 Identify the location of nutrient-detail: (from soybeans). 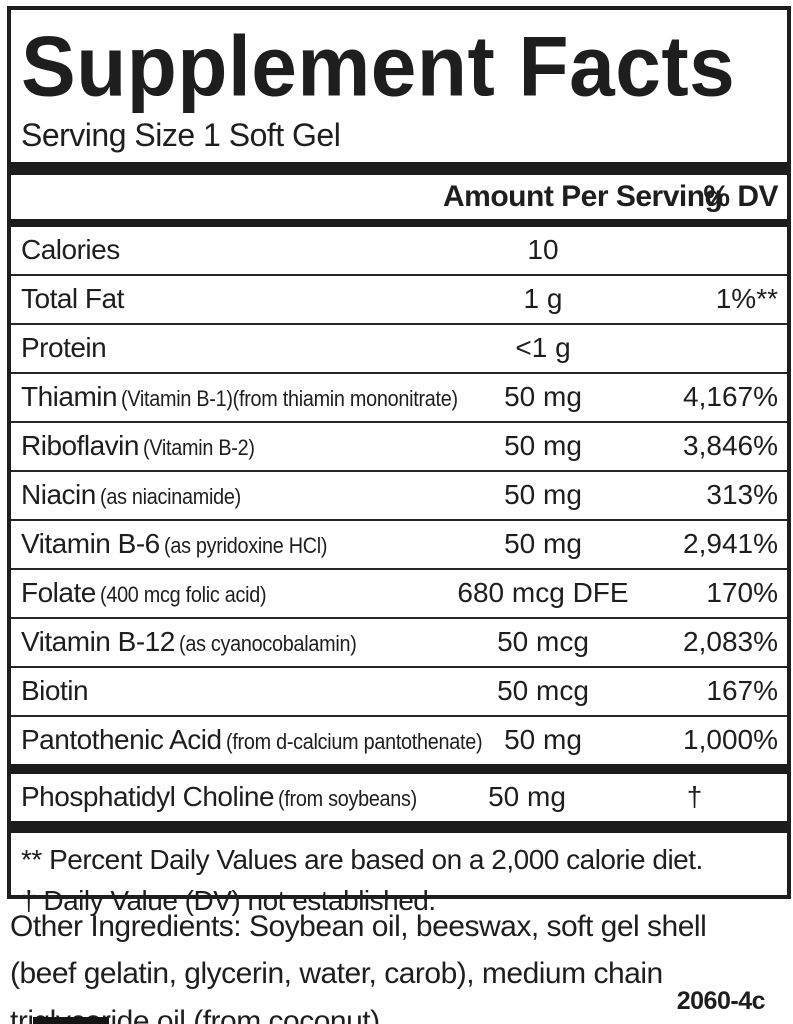
(348, 799).